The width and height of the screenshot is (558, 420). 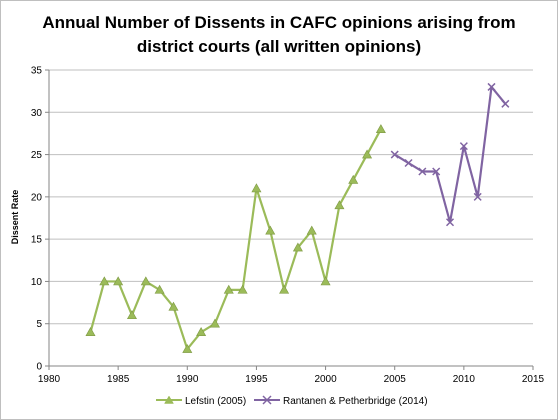 I want to click on y-axis-title: Dissent Rate, so click(x=15, y=217).